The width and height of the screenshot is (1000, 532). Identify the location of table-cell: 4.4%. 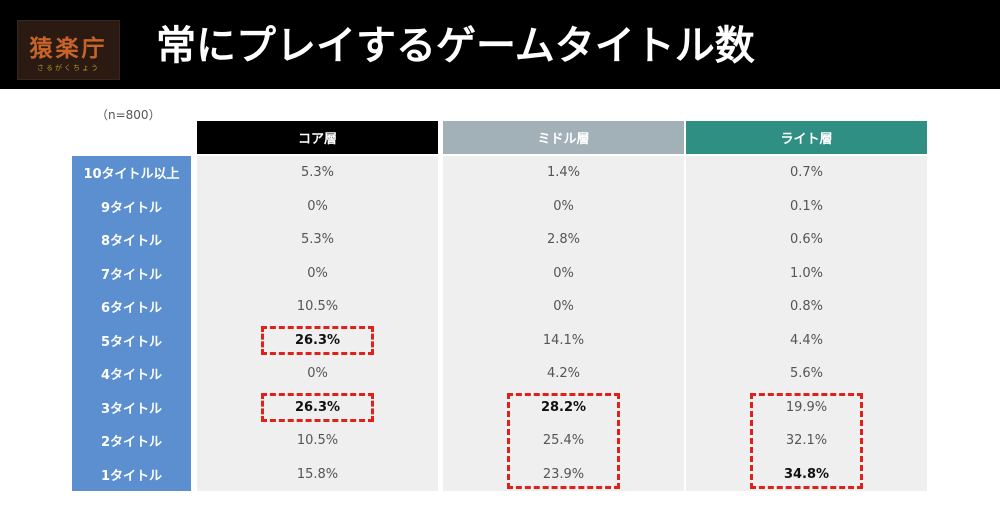
(806, 340).